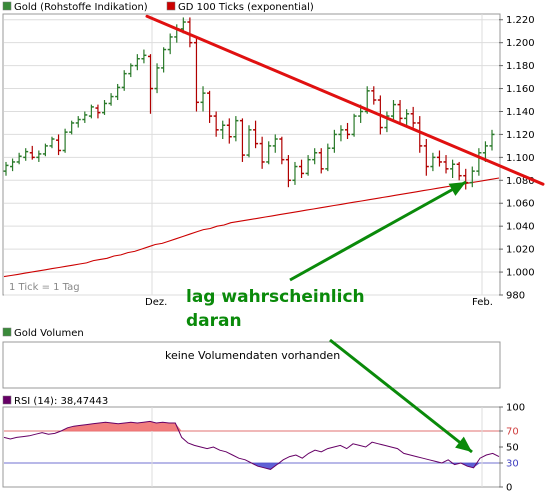 This screenshot has height=496, width=545. Describe the element at coordinates (463, 444) in the screenshot. I see `arrow-head` at that location.